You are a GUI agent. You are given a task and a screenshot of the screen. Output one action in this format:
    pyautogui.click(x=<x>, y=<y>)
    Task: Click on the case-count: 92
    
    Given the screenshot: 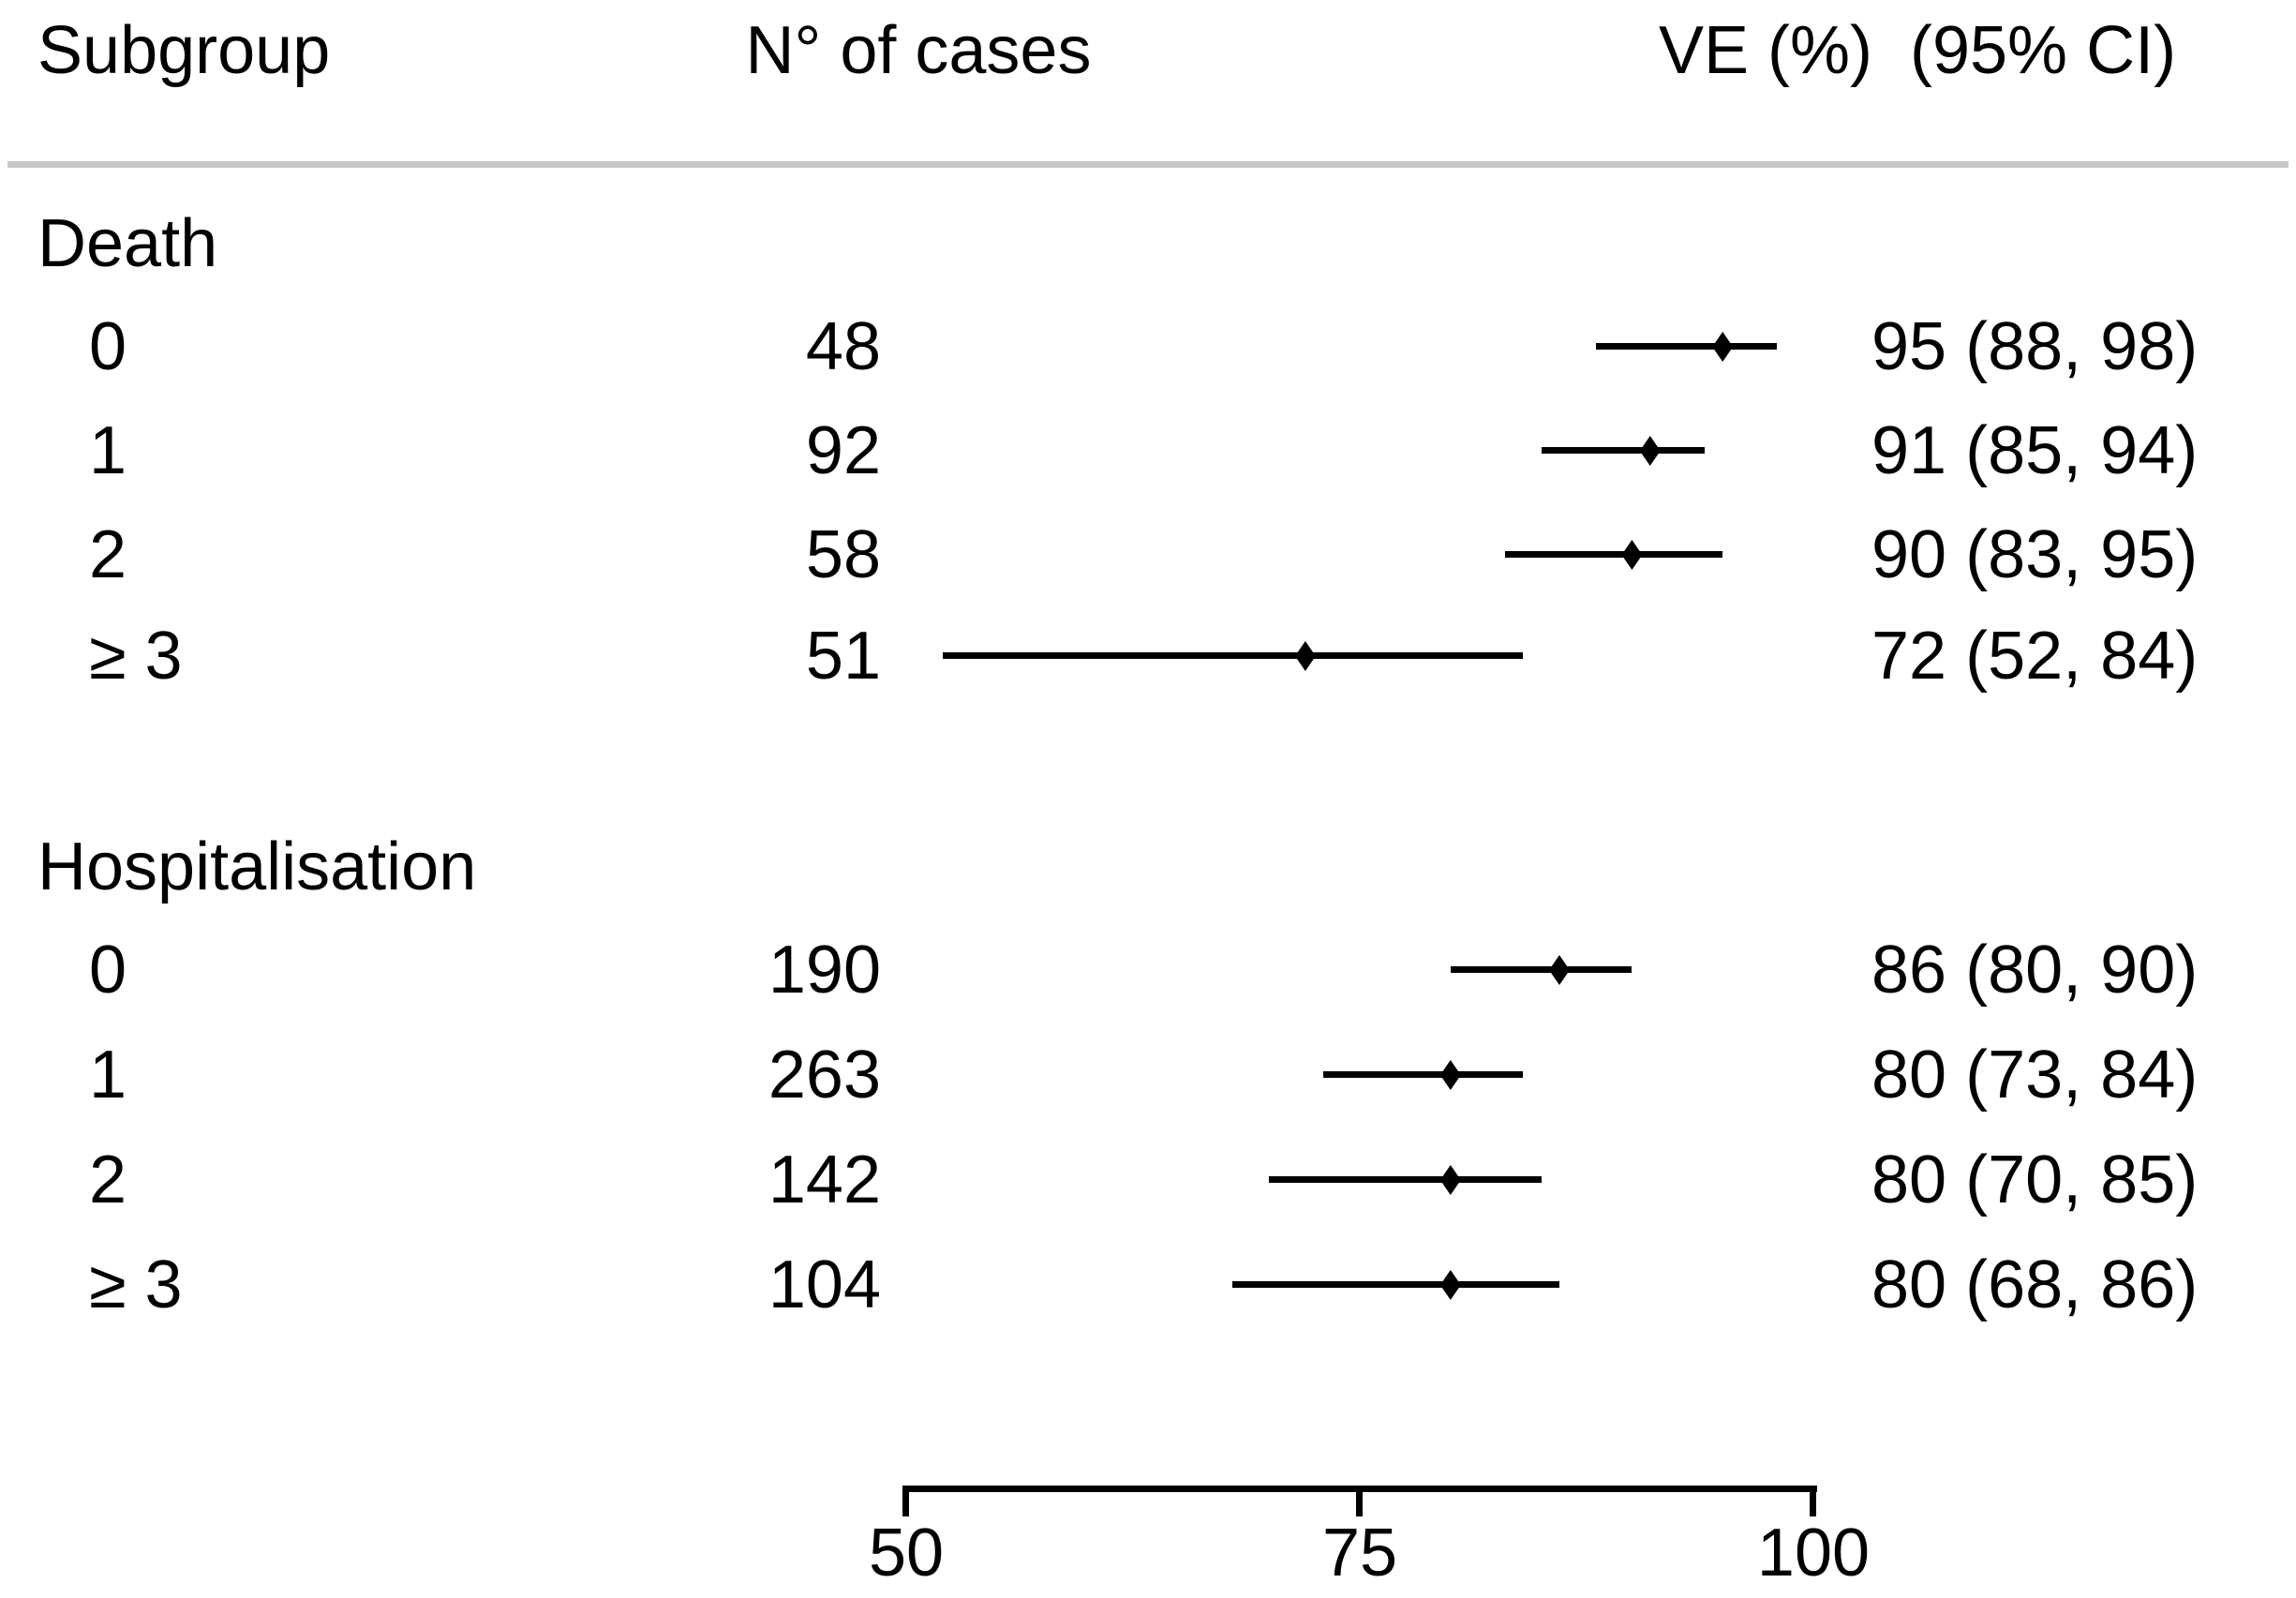 What is the action you would take?
    pyautogui.click(x=843, y=450)
    